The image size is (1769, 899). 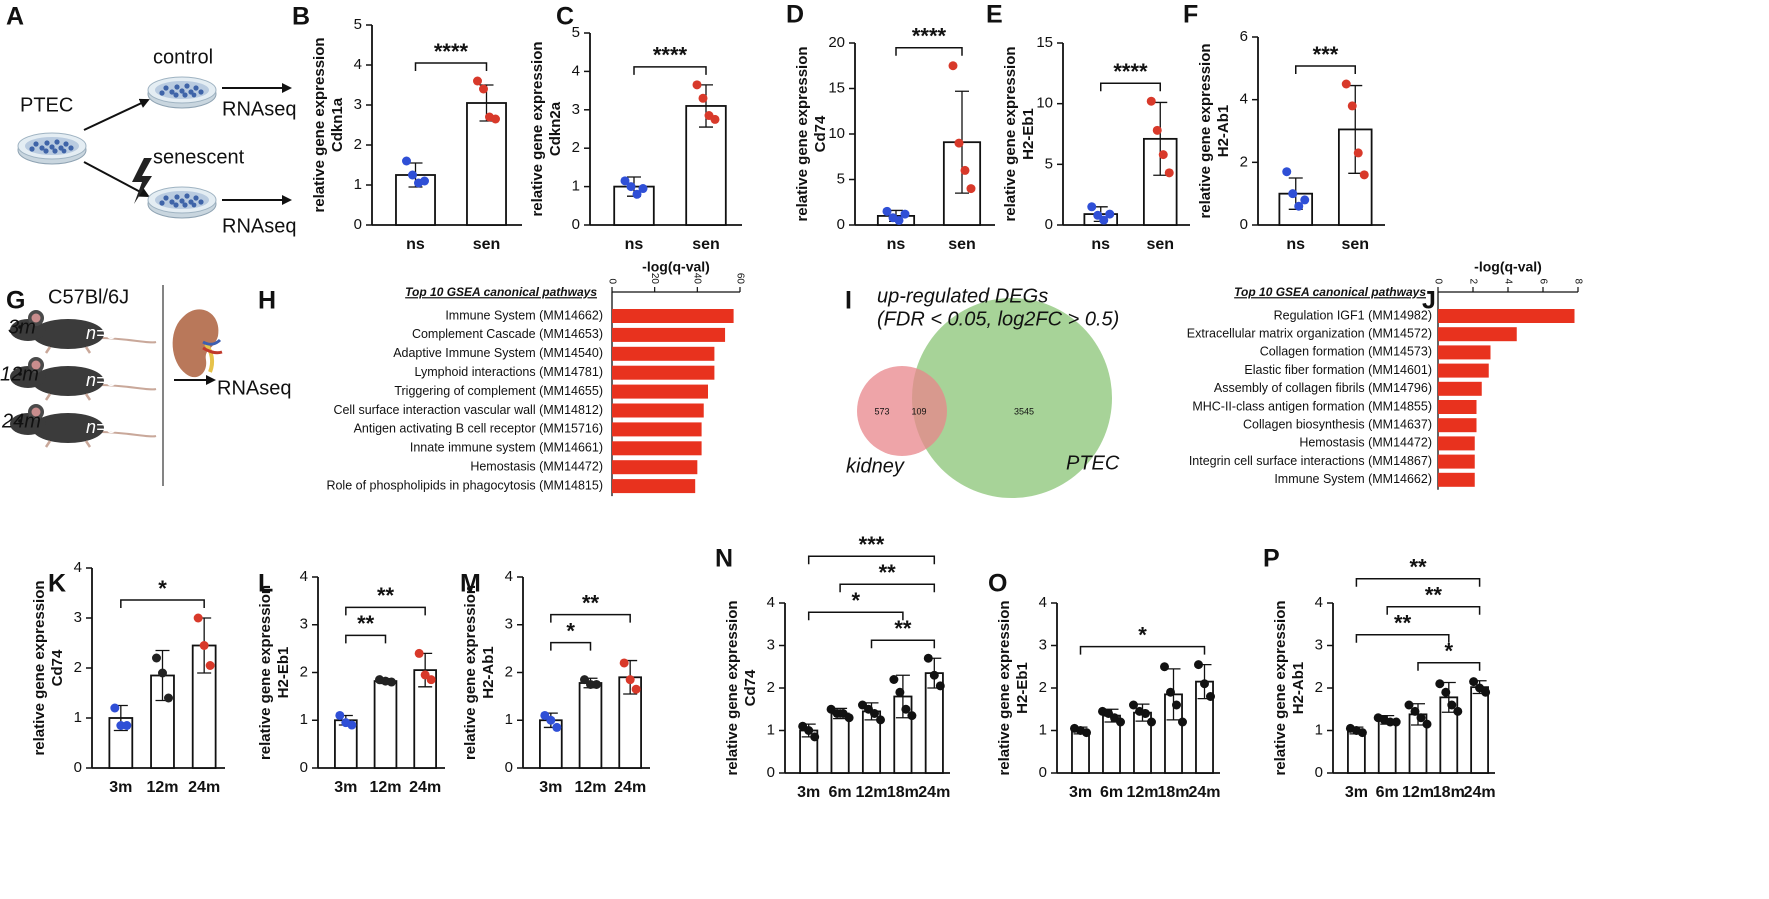 I want to click on set-label: kidney, so click(x=875, y=466).